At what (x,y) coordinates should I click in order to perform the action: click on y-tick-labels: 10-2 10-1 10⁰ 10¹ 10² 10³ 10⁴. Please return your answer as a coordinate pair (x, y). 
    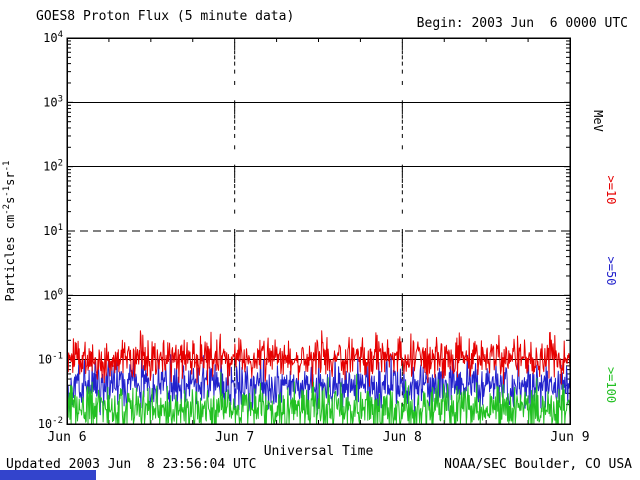
    Looking at the image, I should click on (50, 230).